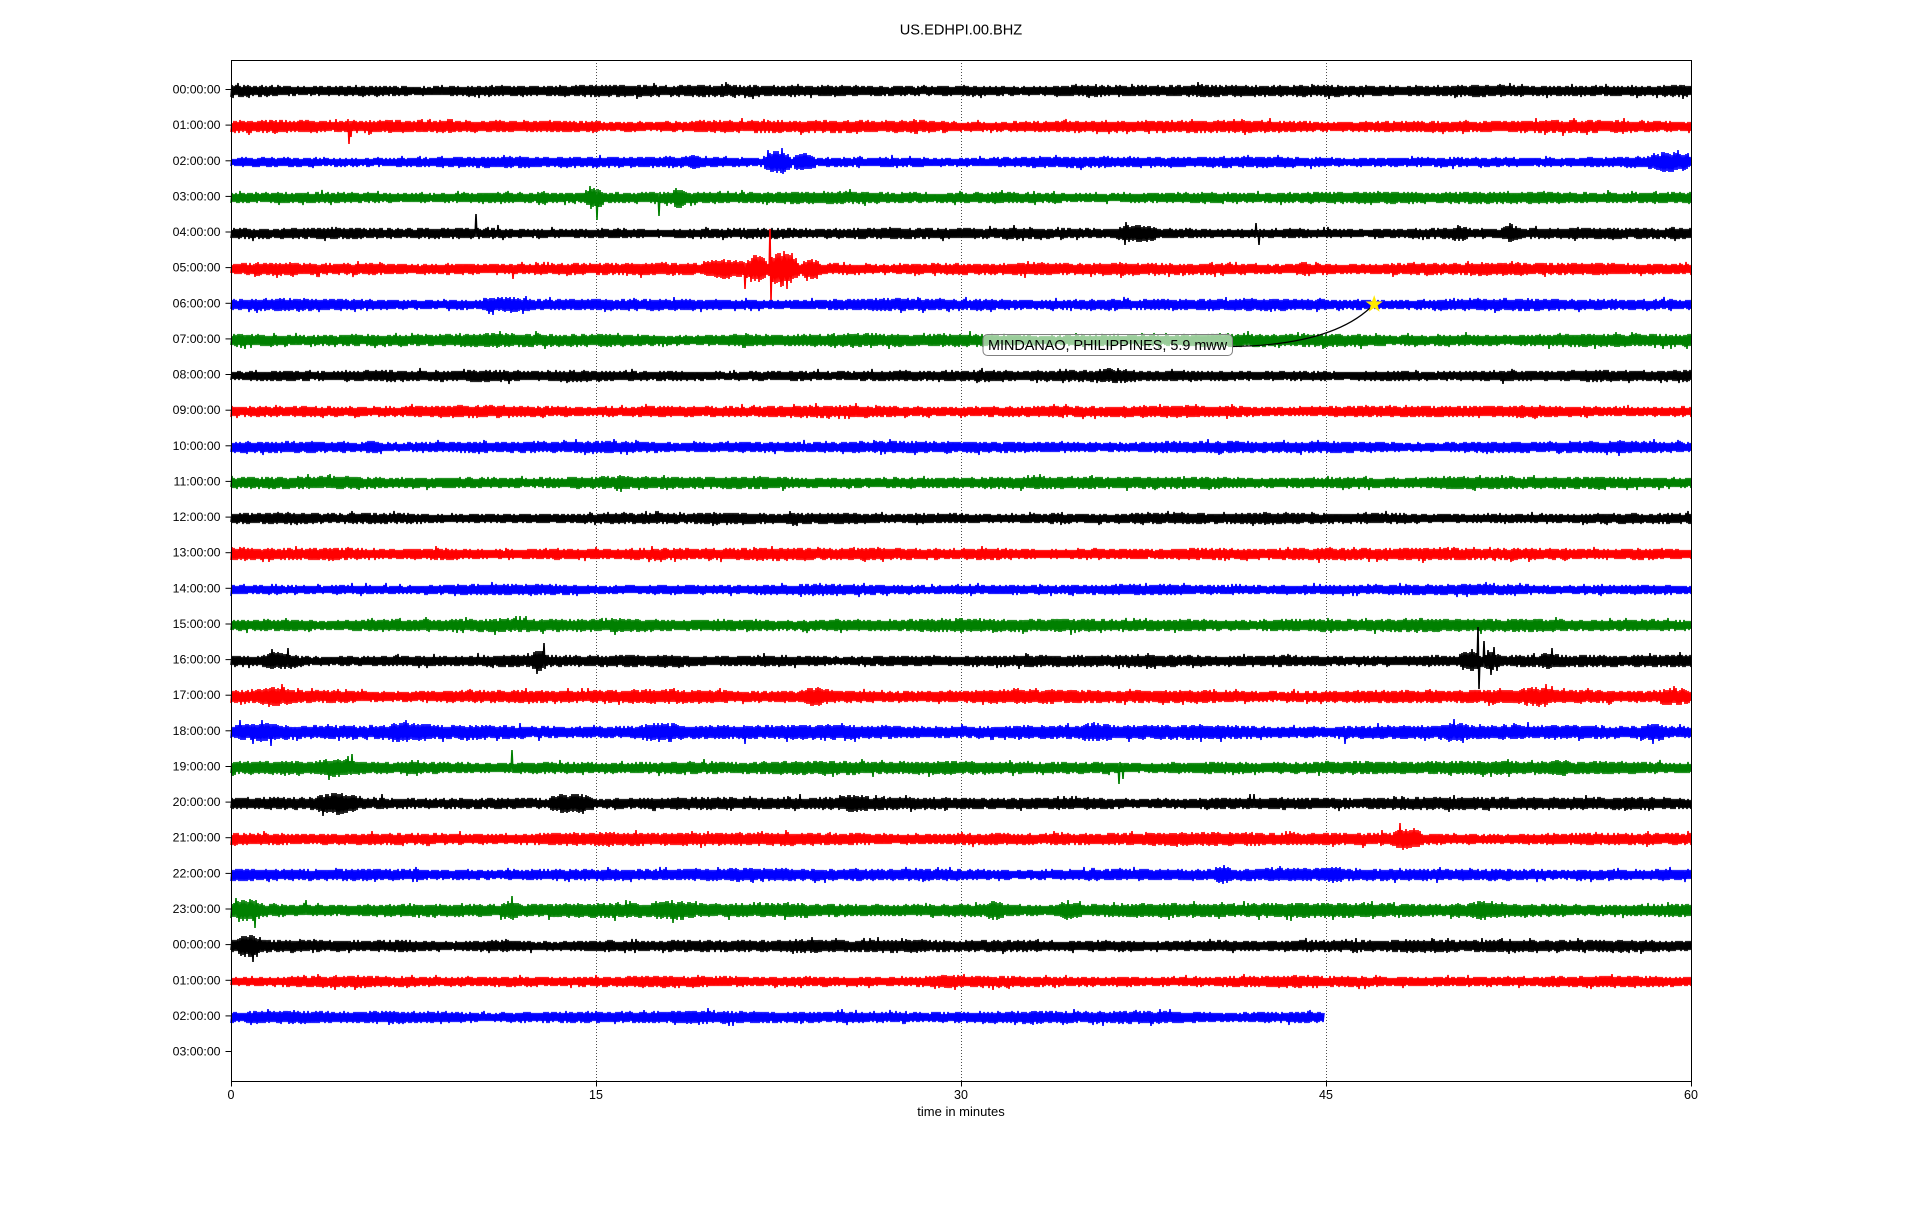 This screenshot has height=1205, width=1920. I want to click on svg-text: 10:00:00, so click(197, 446).